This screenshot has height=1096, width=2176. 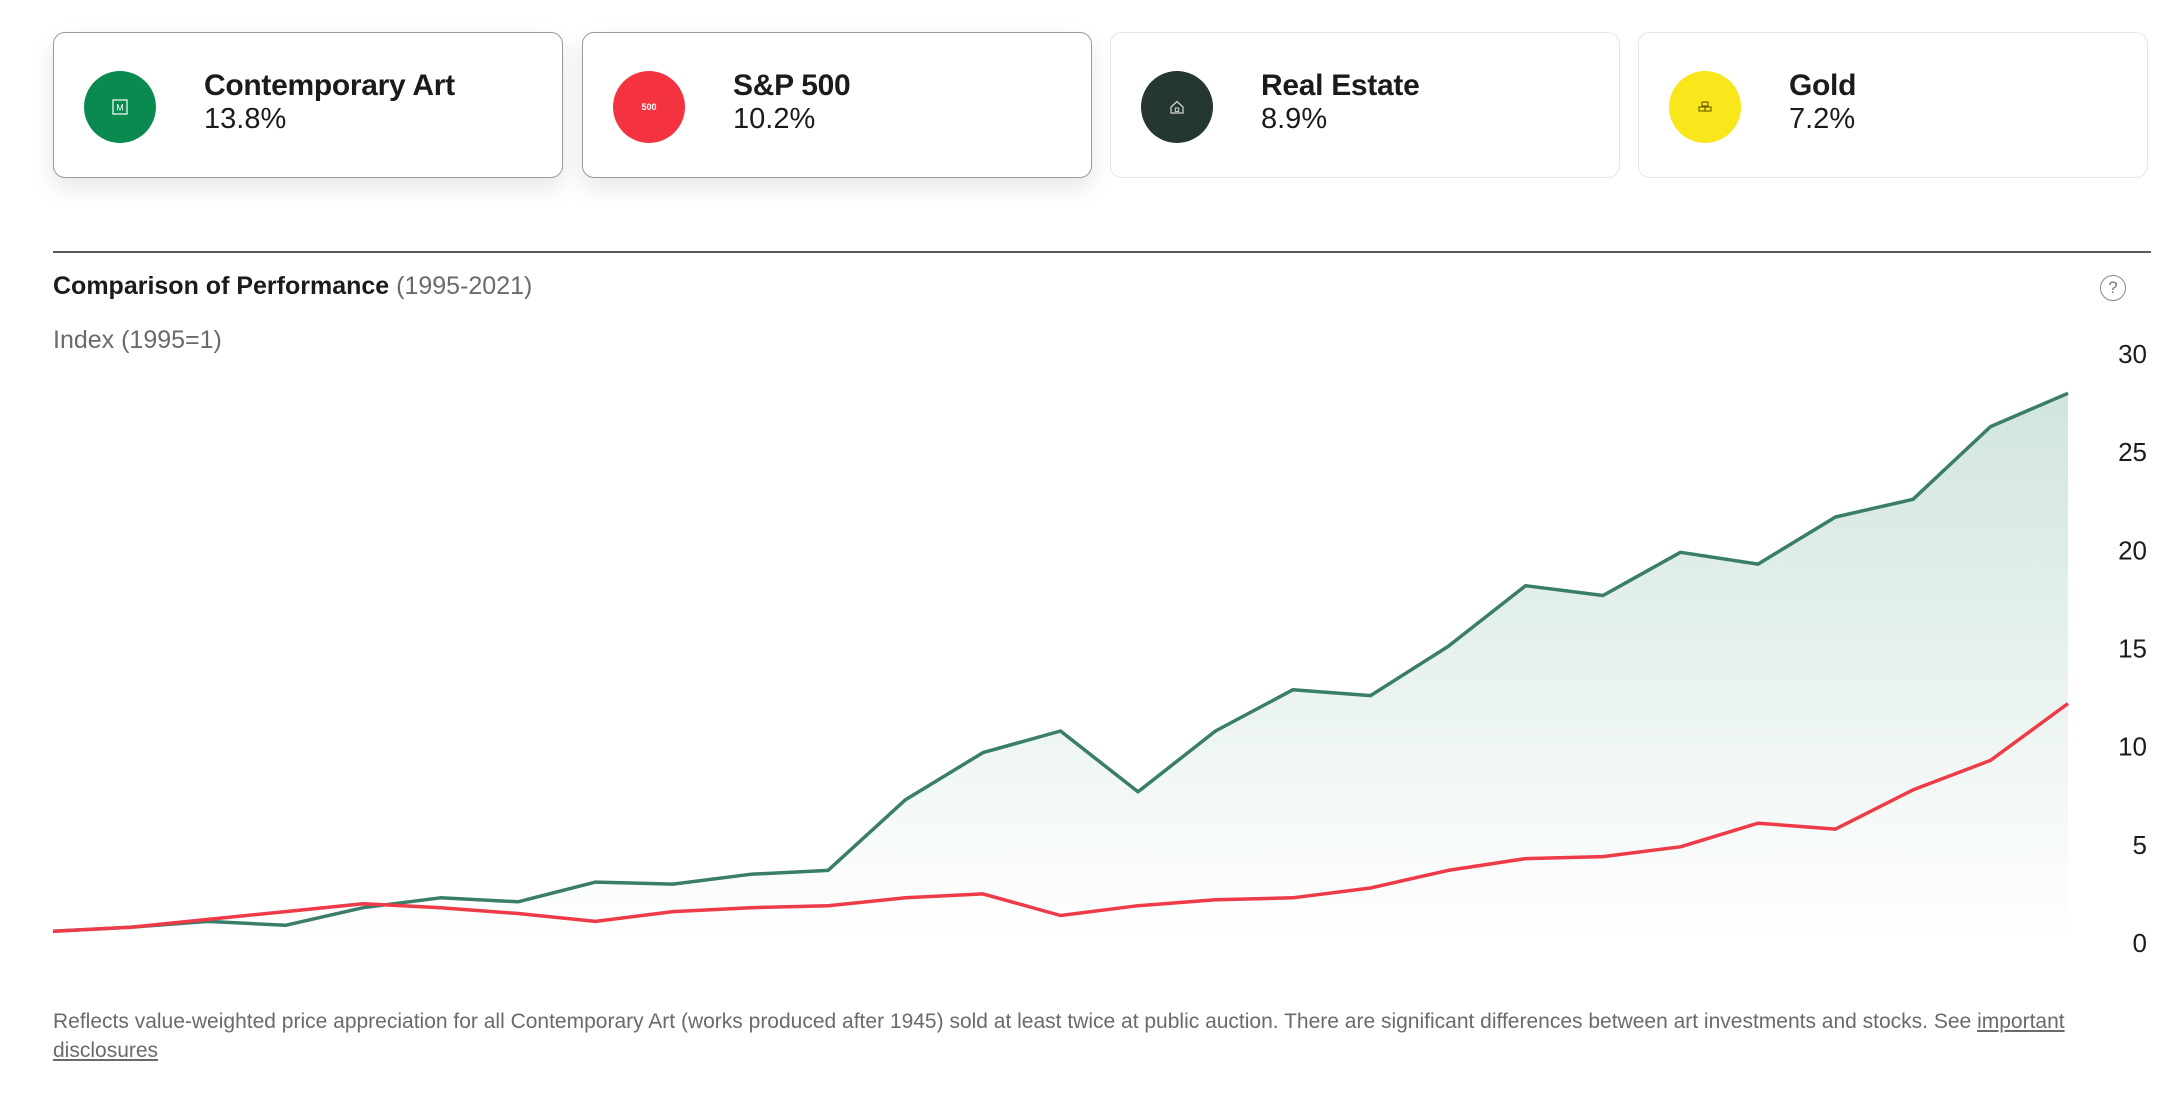 What do you see at coordinates (774, 119) in the screenshot?
I see `card-rate: 10.2%` at bounding box center [774, 119].